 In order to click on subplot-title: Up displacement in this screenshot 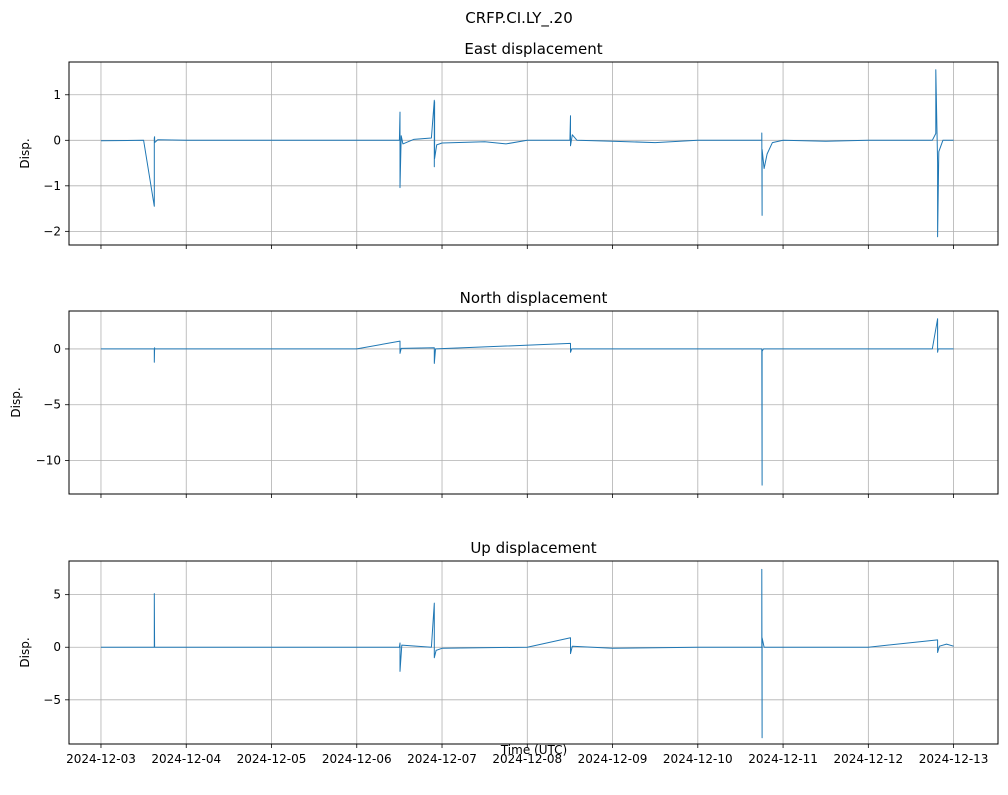, I will do `click(533, 548)`.